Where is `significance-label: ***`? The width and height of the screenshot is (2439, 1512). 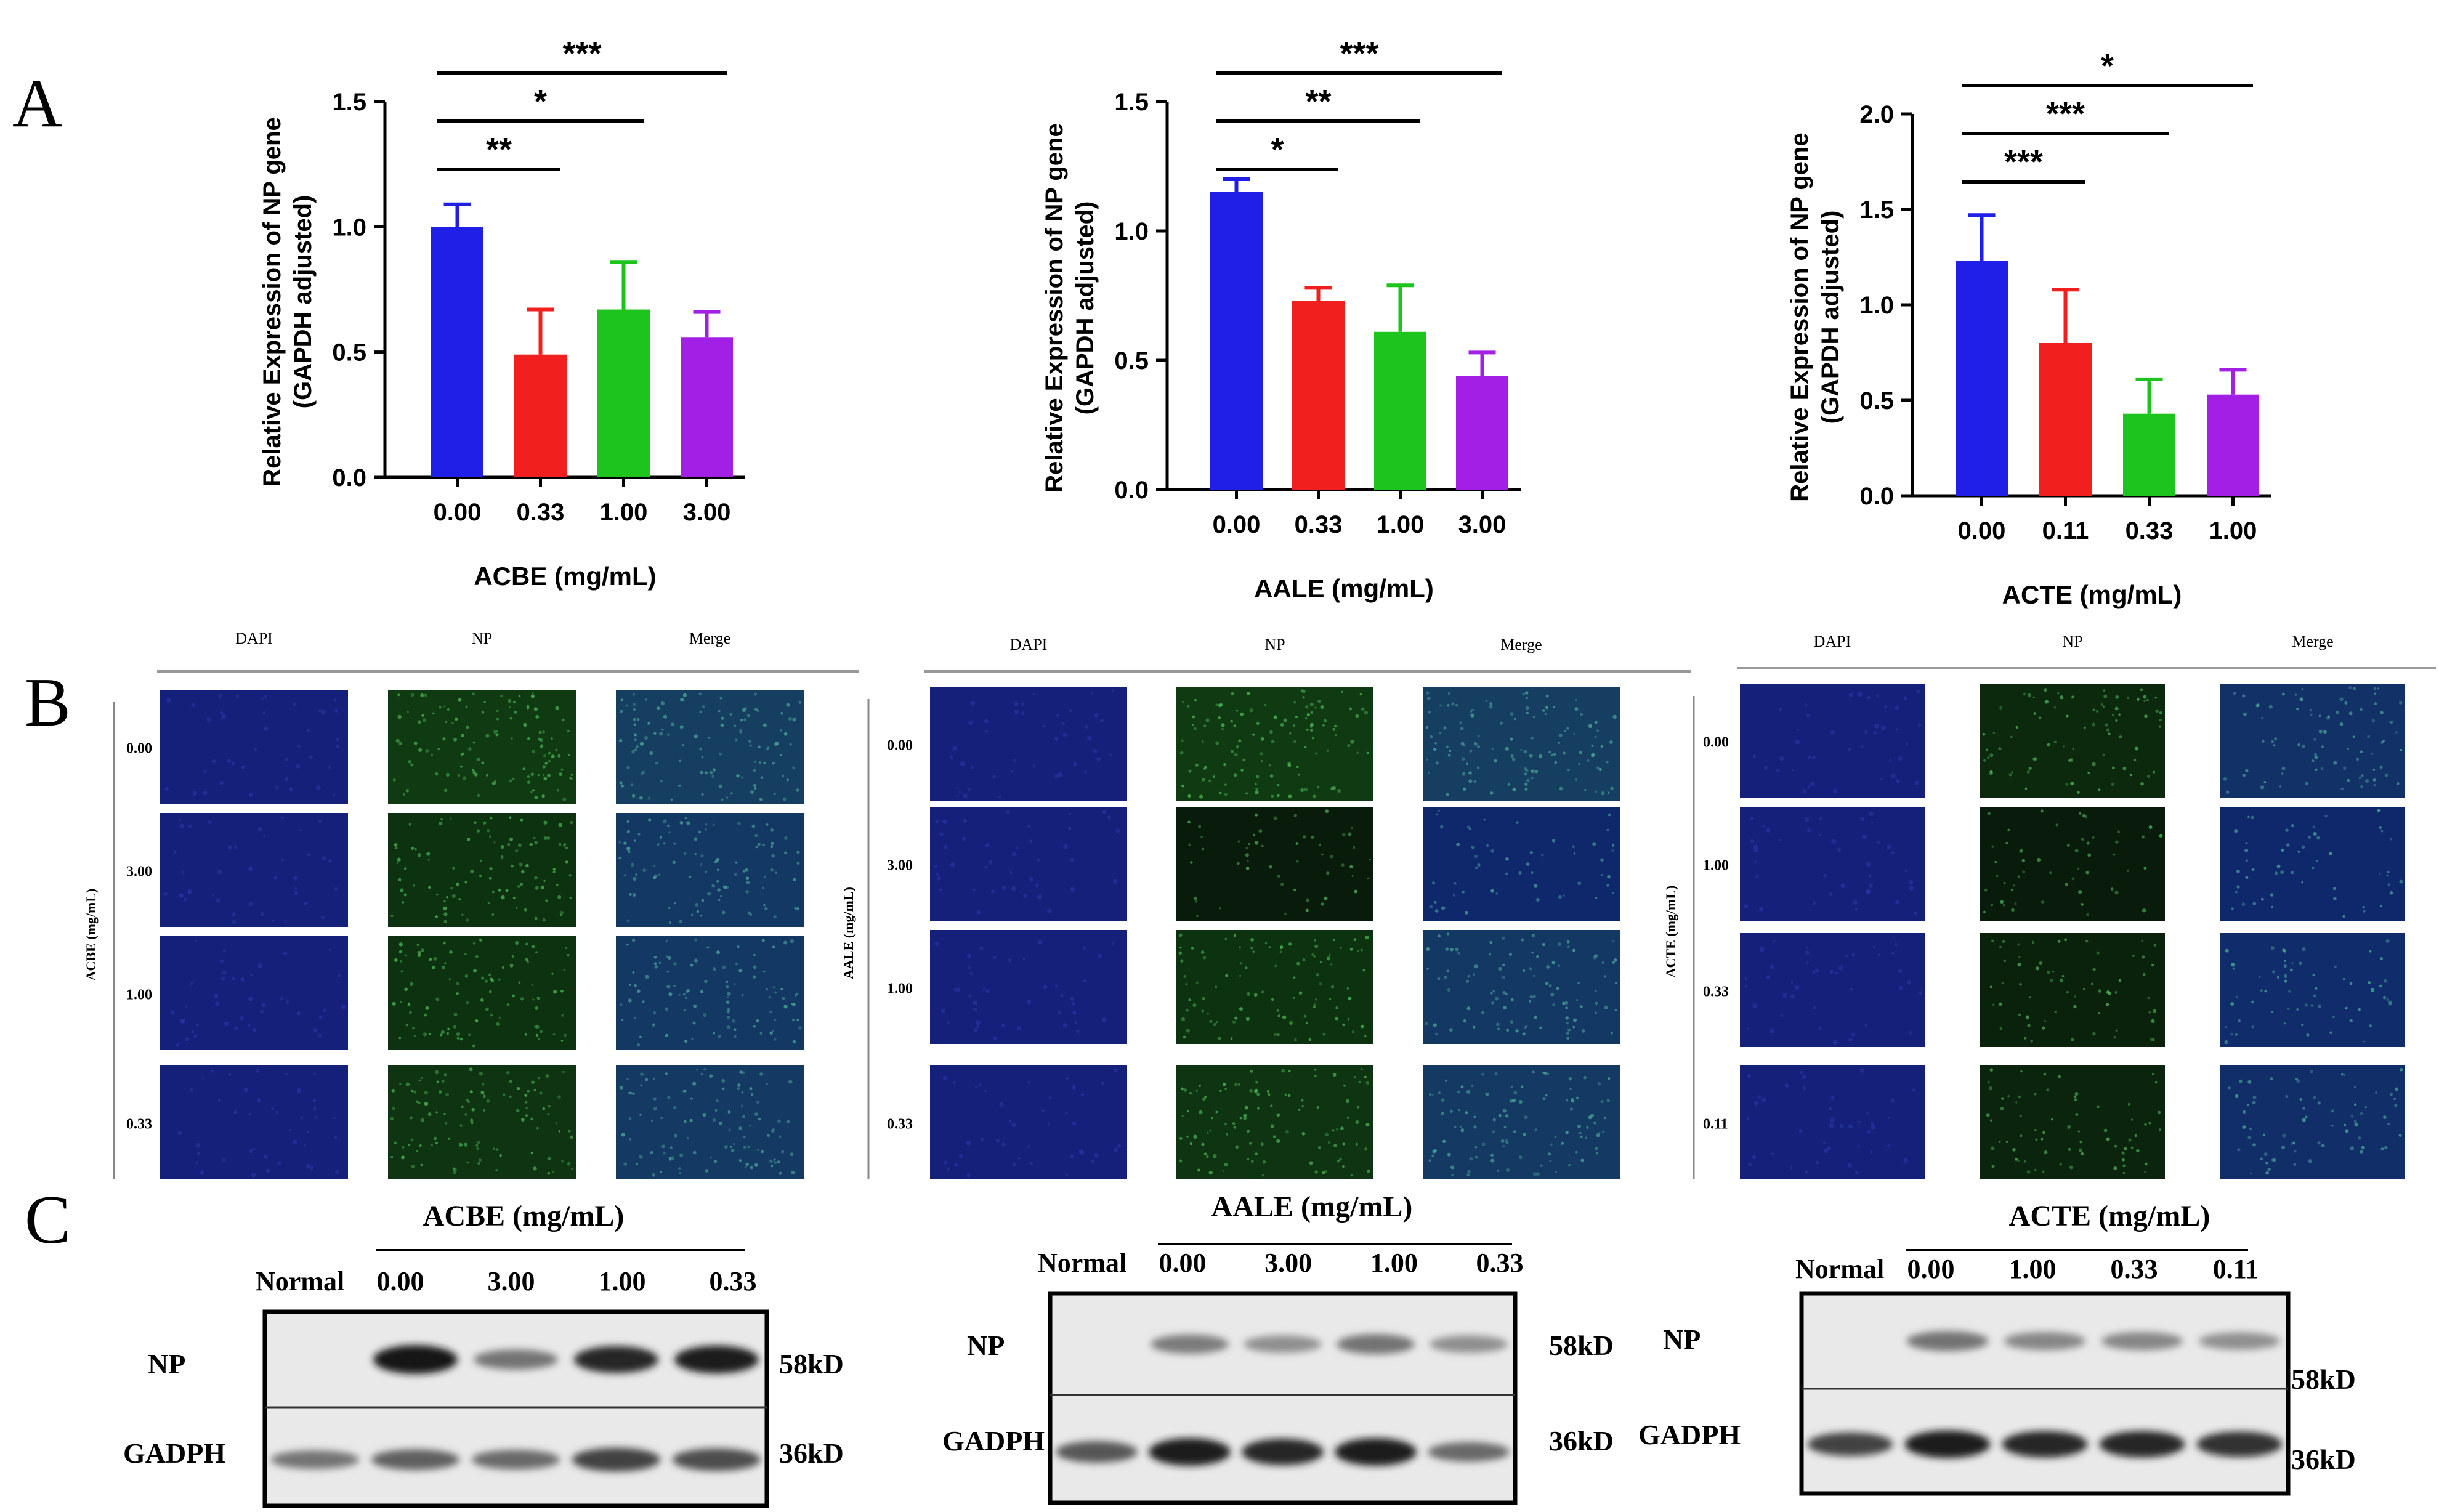 significance-label: *** is located at coordinates (581, 53).